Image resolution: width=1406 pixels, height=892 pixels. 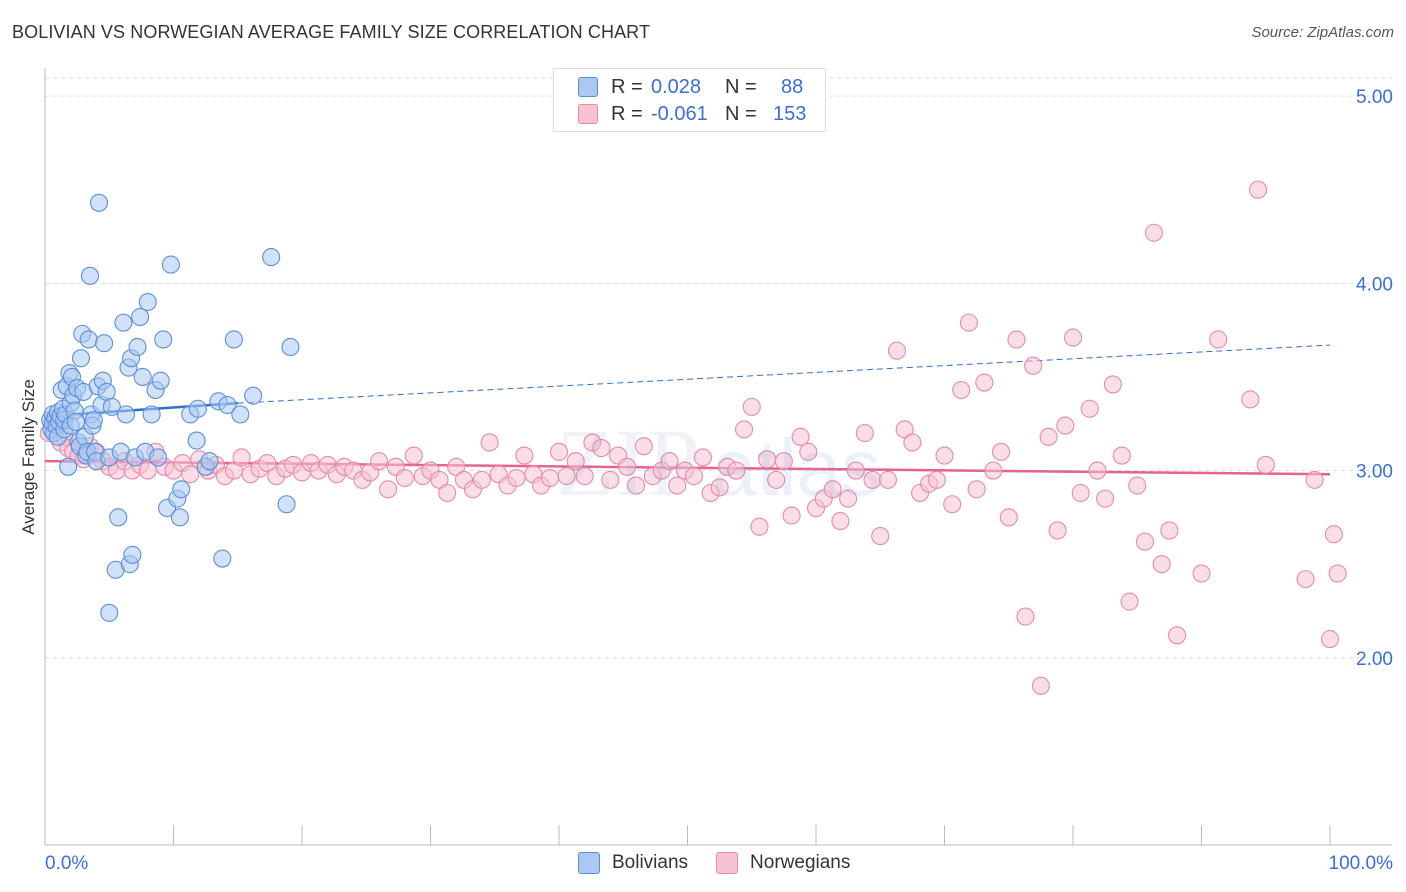 I want to click on n-value: 153, so click(x=790, y=113).